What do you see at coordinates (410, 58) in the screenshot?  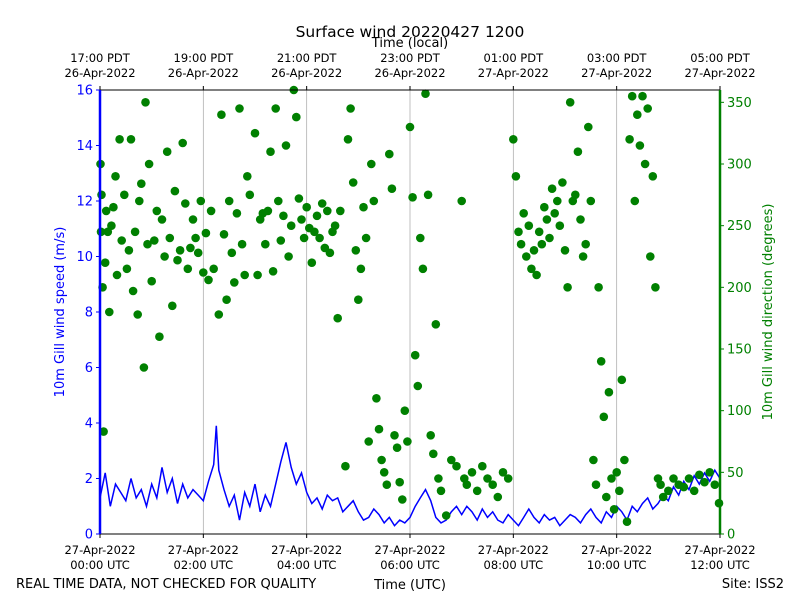 I see `top-tick-time: 23:00 PDT` at bounding box center [410, 58].